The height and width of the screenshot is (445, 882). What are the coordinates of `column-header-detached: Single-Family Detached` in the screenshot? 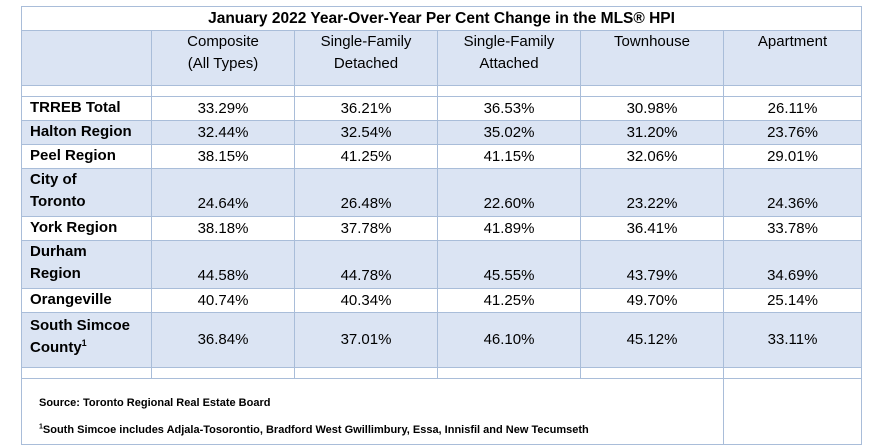 It's located at (366, 58).